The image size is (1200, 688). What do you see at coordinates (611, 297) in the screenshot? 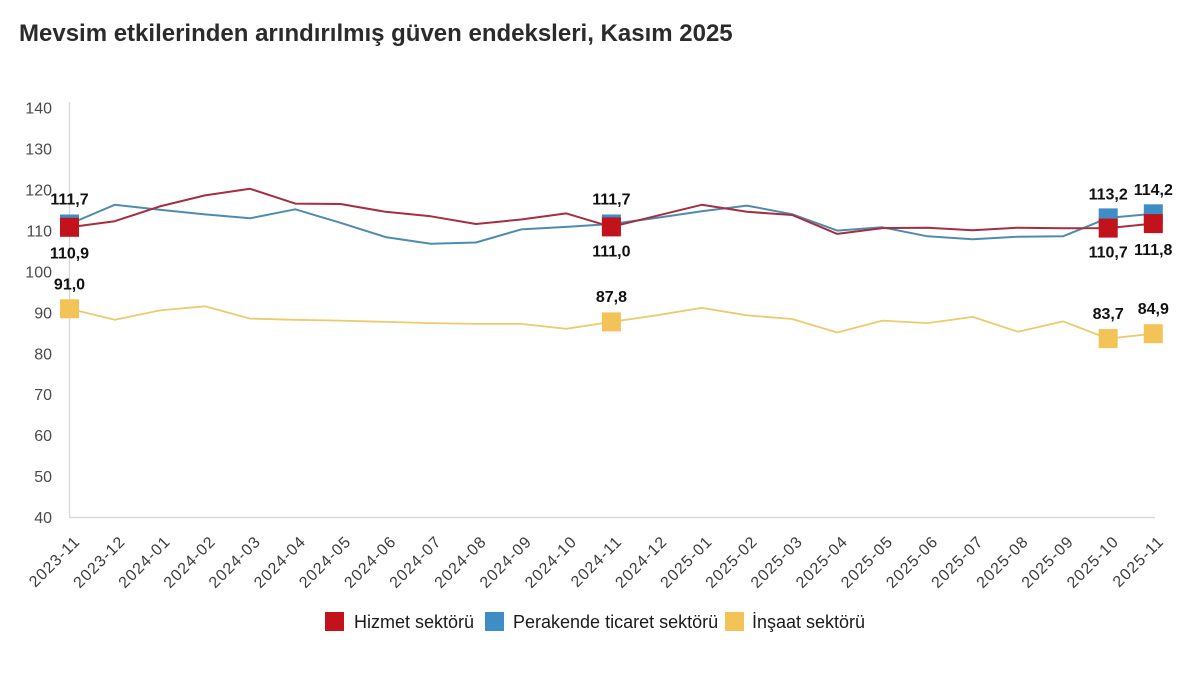
I see `svg-text: 87,8` at bounding box center [611, 297].